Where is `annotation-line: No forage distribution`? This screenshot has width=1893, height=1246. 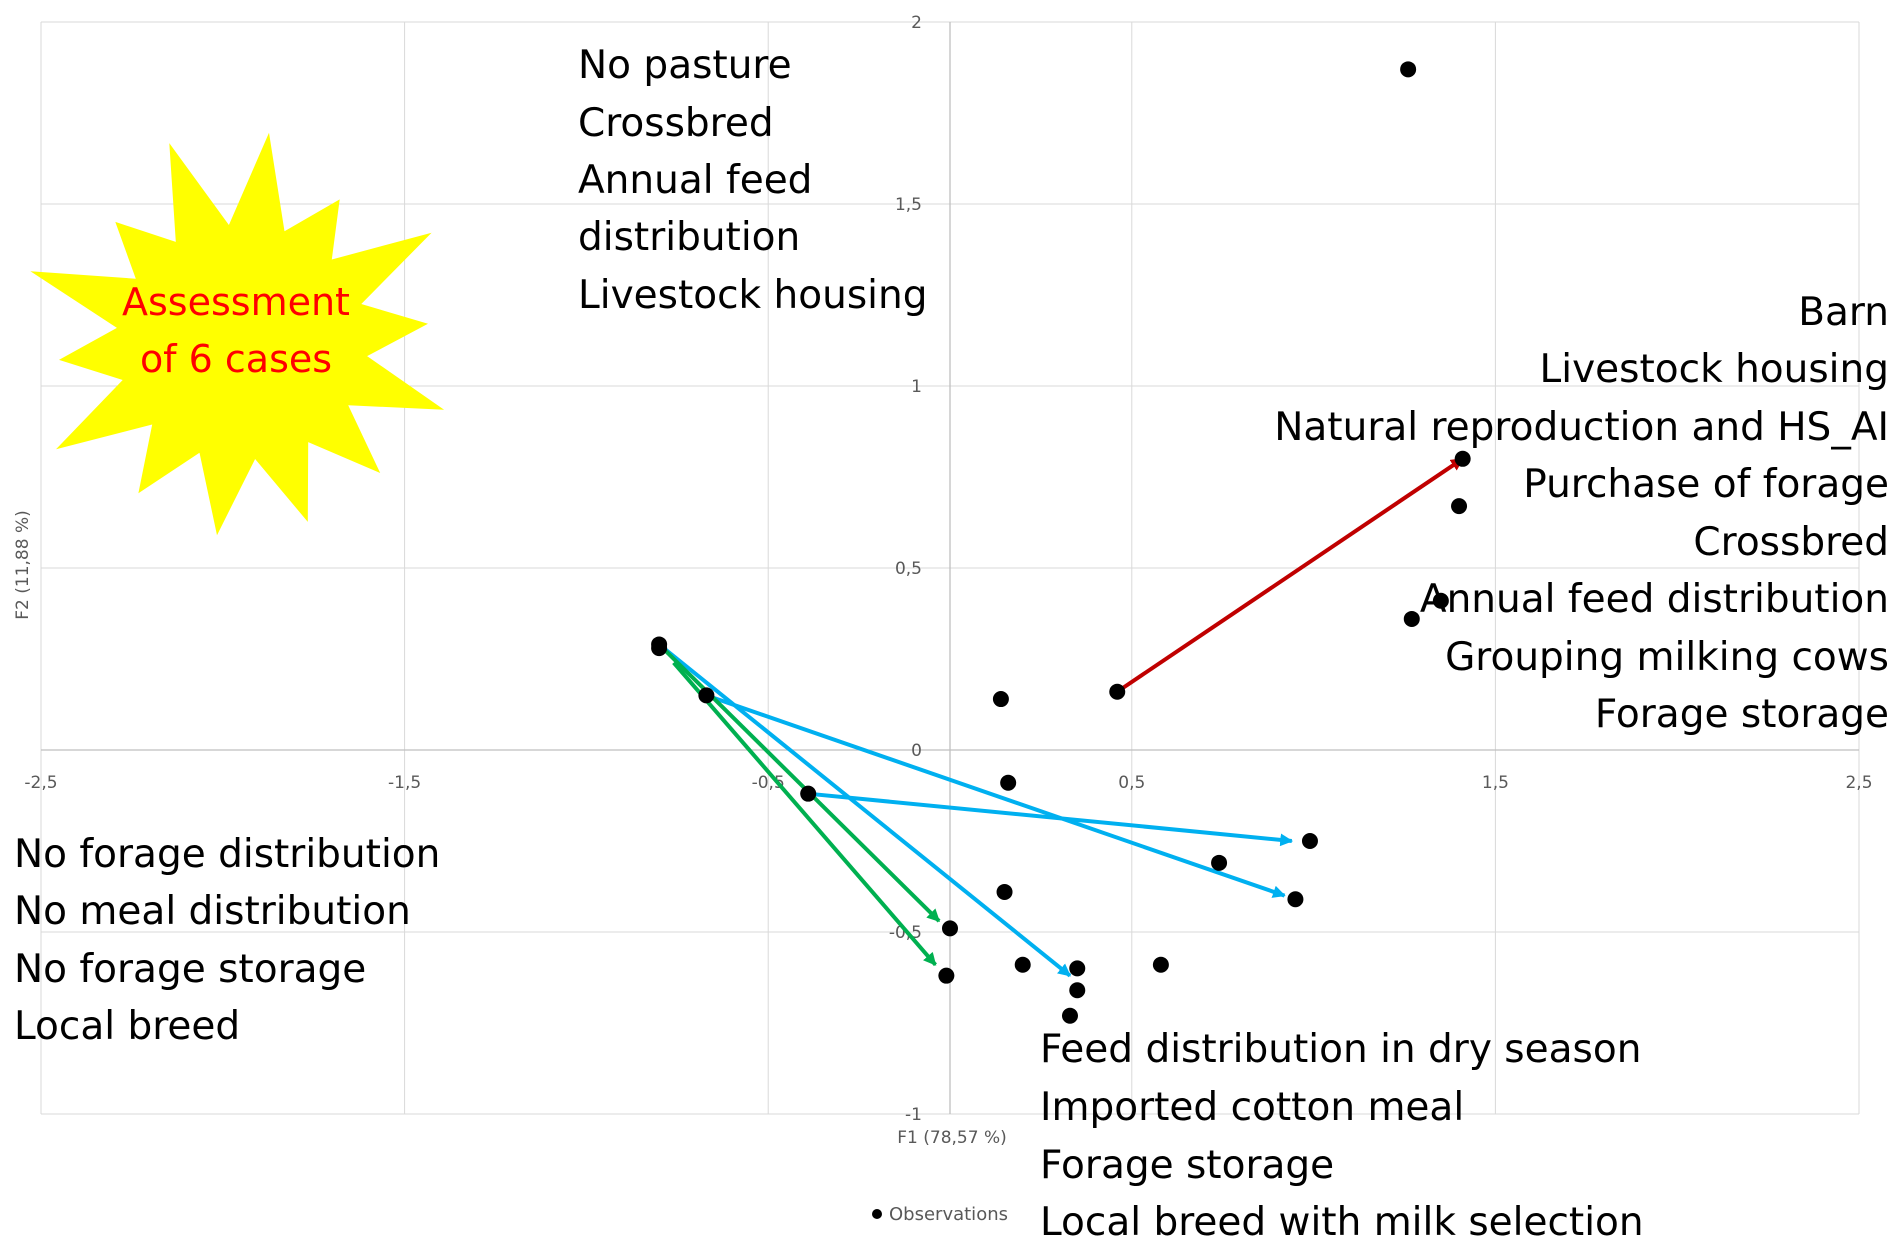
annotation-line: No forage distribution is located at coordinates (227, 854).